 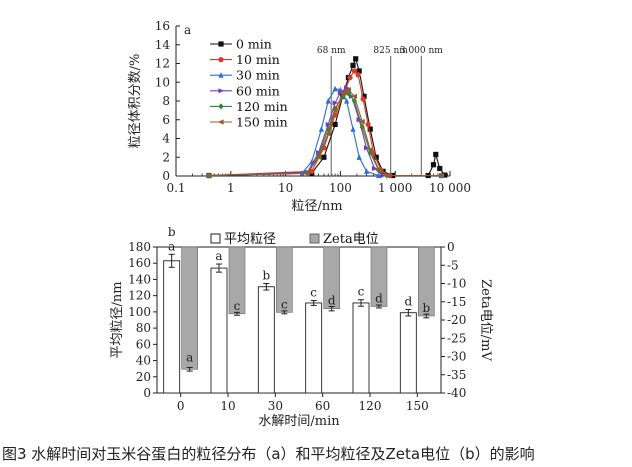 I want to click on y-tick-label: 40, so click(x=143, y=361).